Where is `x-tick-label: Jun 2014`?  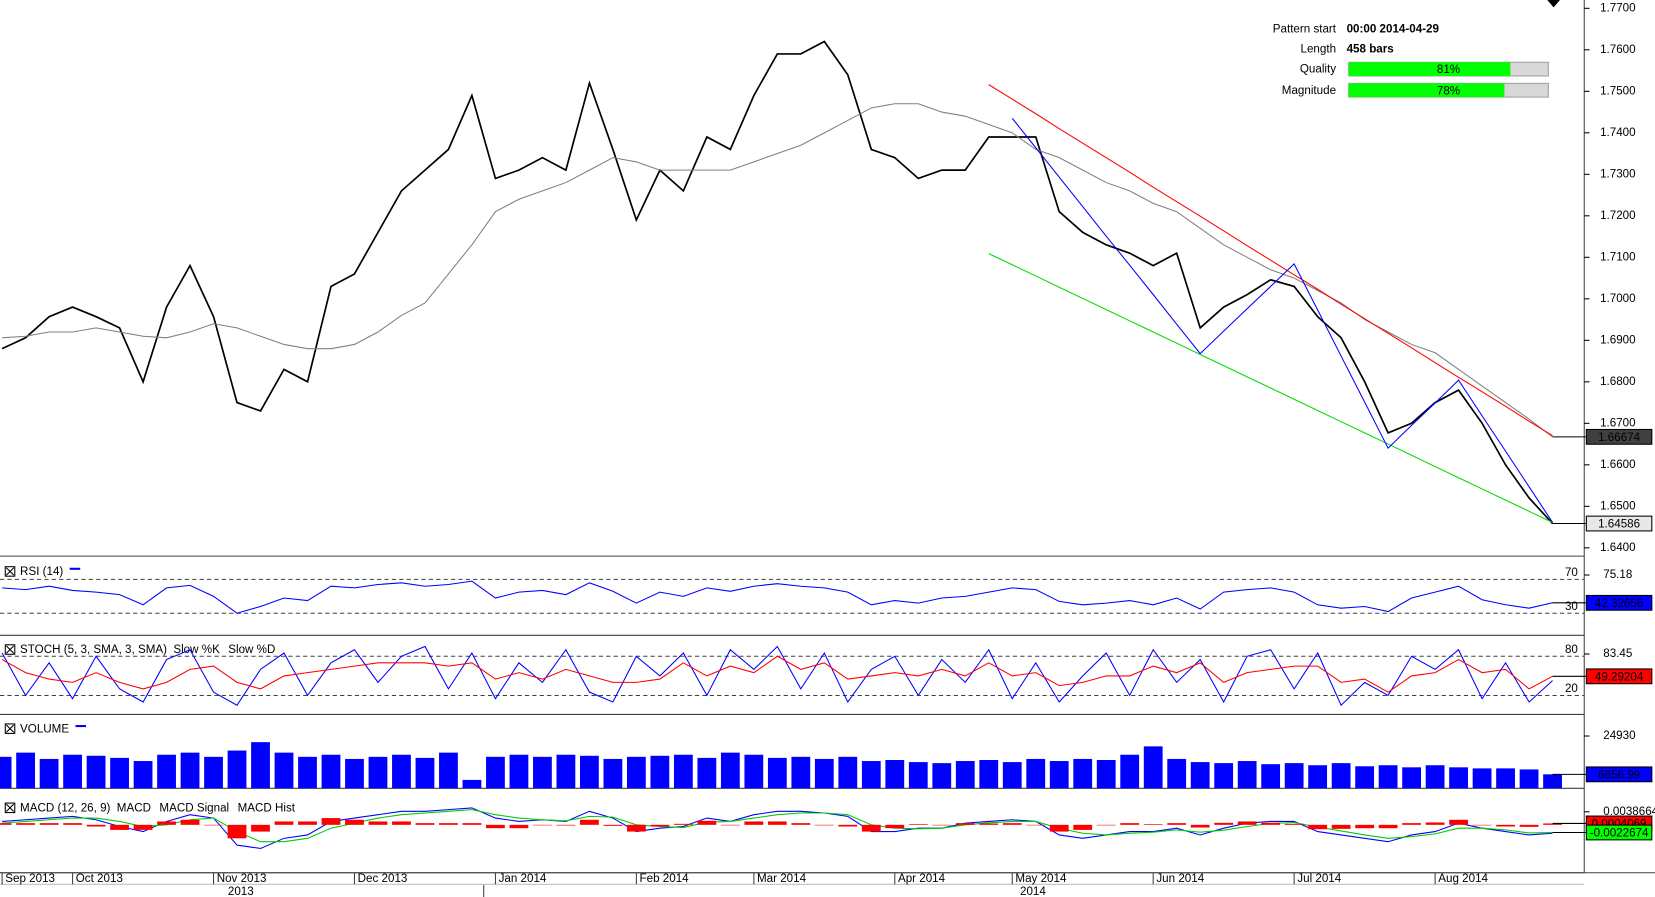 x-tick-label: Jun 2014 is located at coordinates (1180, 878).